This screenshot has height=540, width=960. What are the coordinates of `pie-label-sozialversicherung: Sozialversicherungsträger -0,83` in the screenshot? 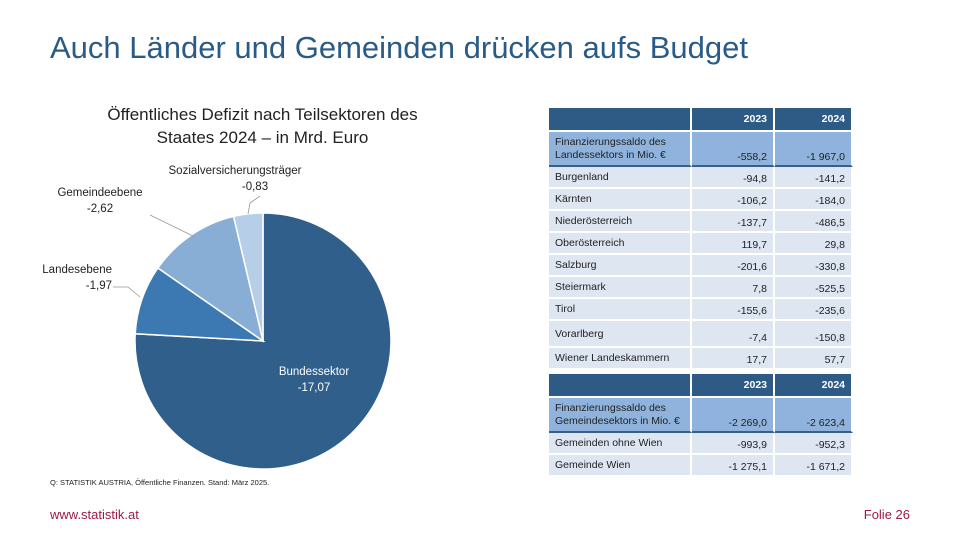 It's located at (235, 179).